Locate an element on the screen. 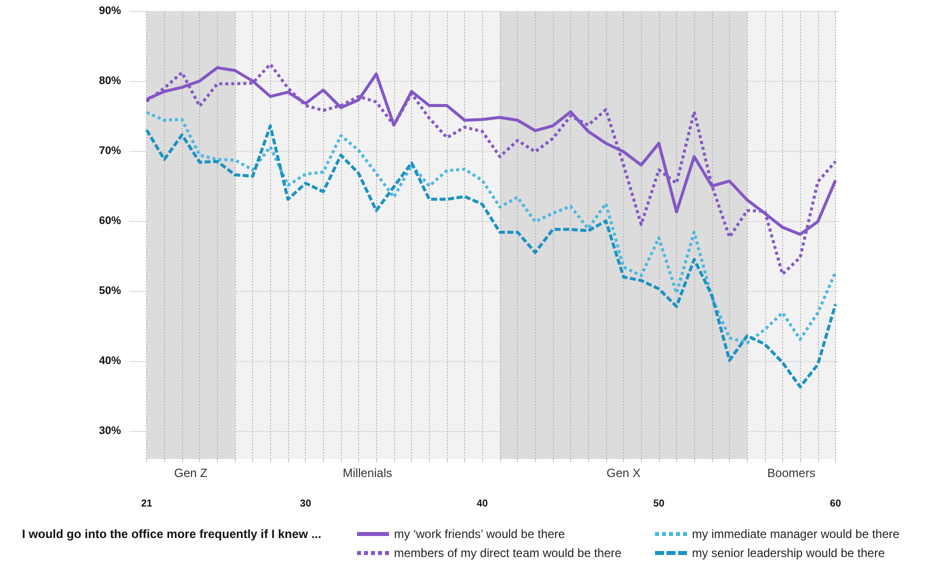  band-label: Gen Z is located at coordinates (191, 473).